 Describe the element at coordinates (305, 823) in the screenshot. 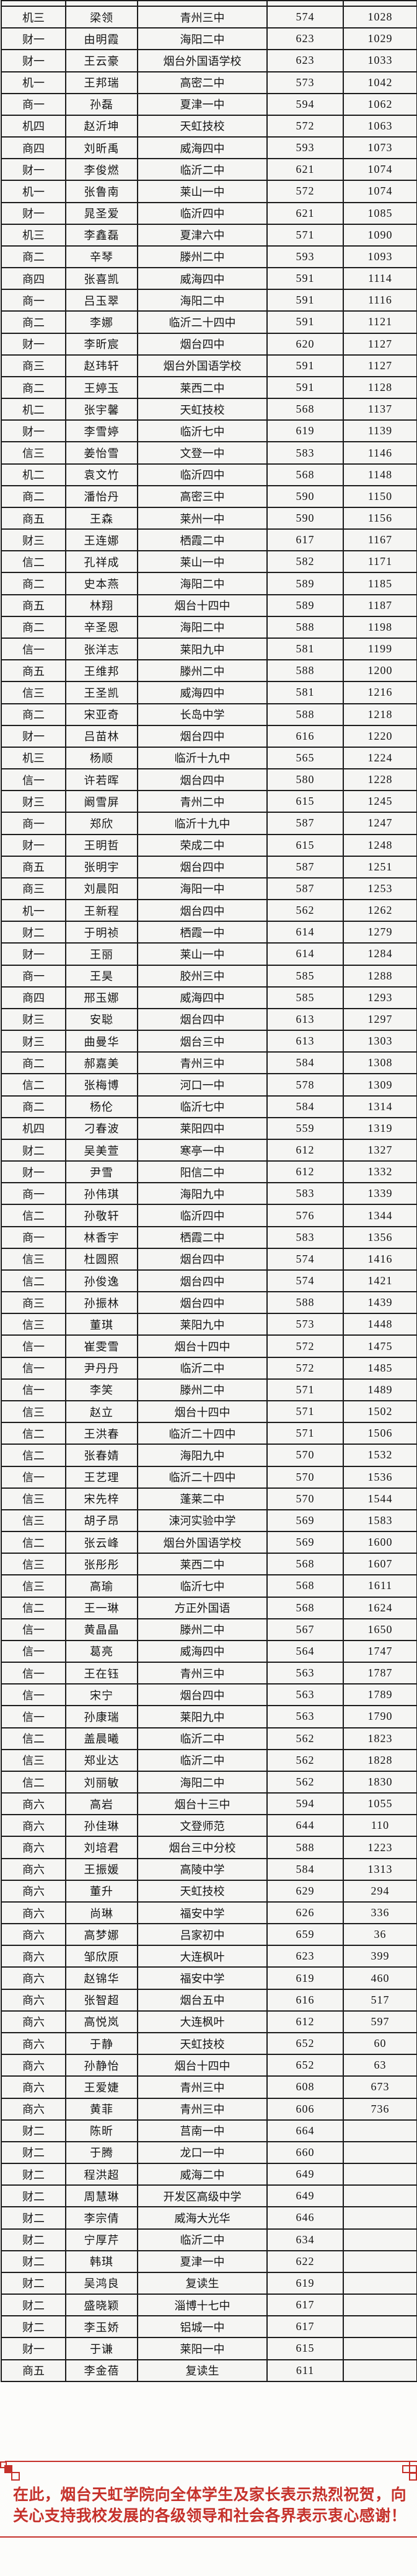

I see `cell-score: 587` at that location.